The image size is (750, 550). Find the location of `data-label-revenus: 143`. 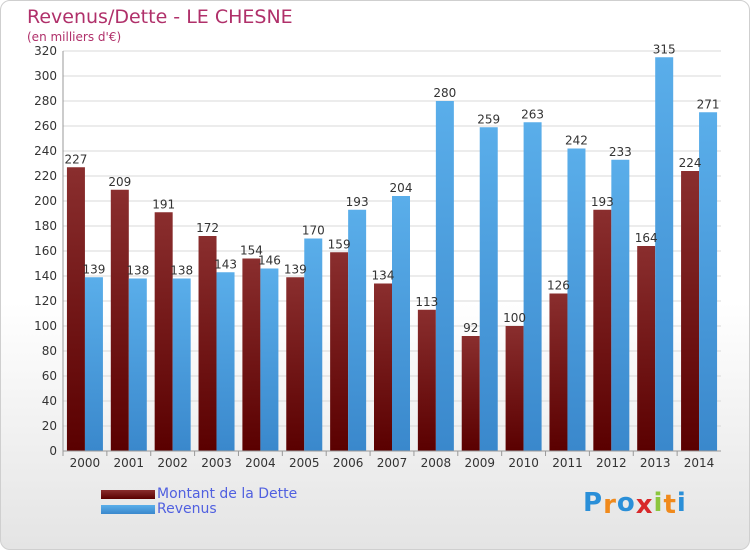

data-label-revenus: 143 is located at coordinates (225, 264).